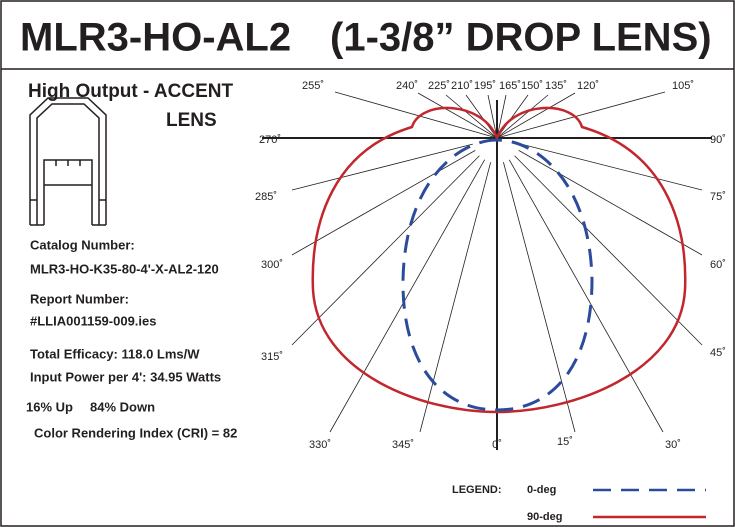 The width and height of the screenshot is (735, 527). I want to click on angle-label: 75˚, so click(718, 197).